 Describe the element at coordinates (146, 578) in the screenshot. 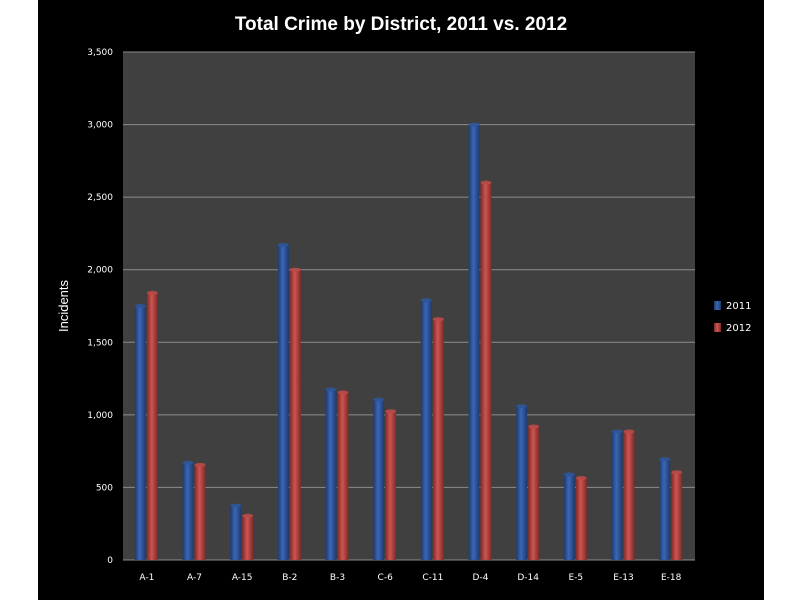

I see `x-tick-label: A-1` at that location.